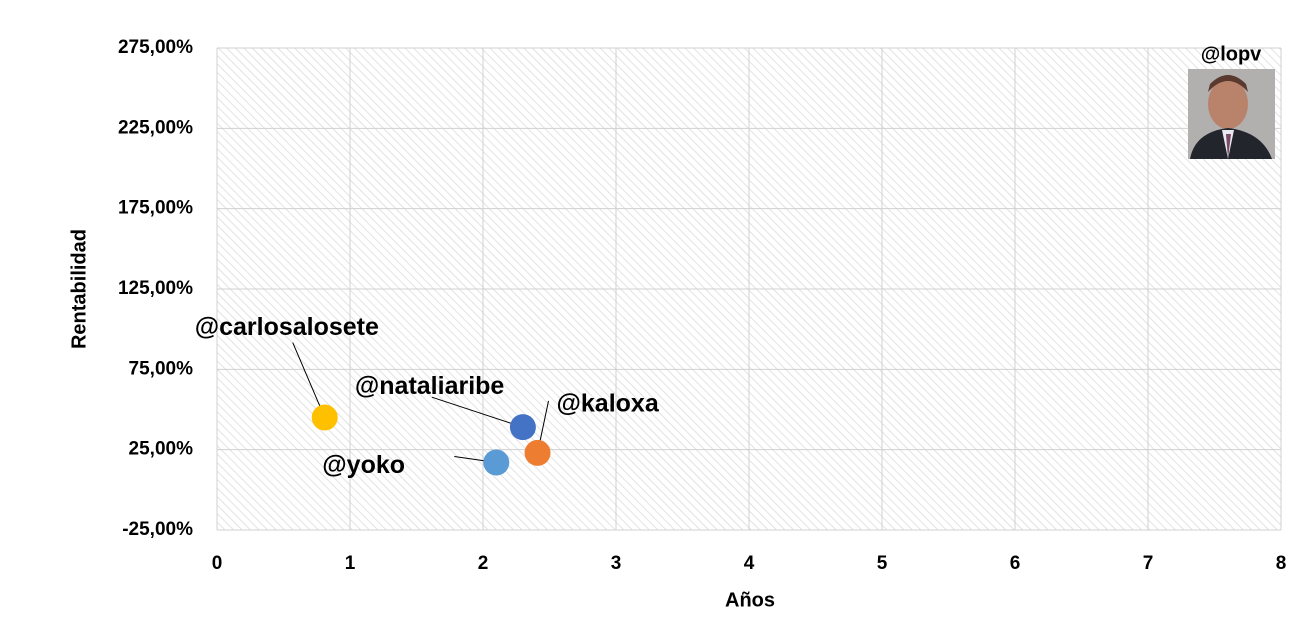  Describe the element at coordinates (155, 208) in the screenshot. I see `y-tick-label: 175,00%` at that location.